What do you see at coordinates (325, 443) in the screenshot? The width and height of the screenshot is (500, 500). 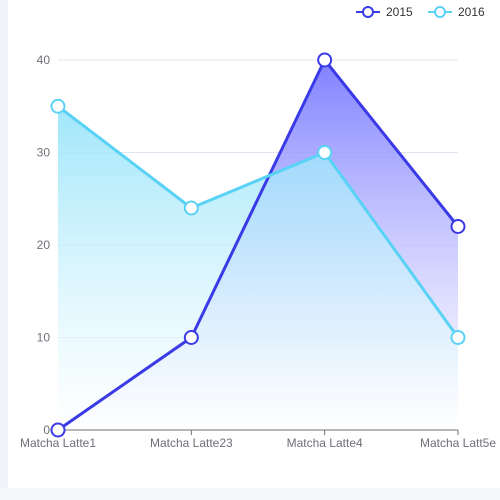 I see `x-tick-label: Matcha Latte4` at bounding box center [325, 443].